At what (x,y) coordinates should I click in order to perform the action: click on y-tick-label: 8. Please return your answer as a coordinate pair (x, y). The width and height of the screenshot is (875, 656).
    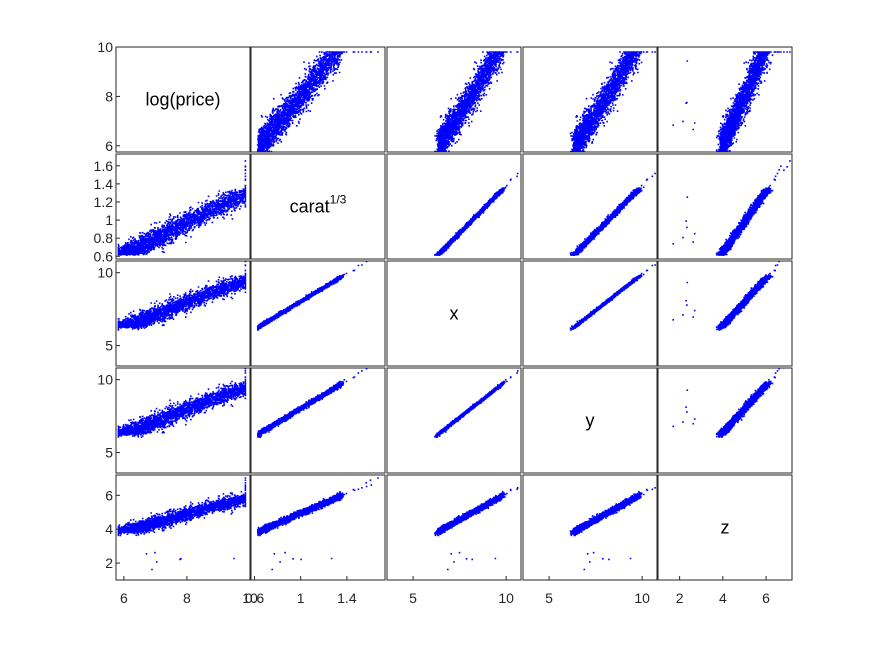
    Looking at the image, I should click on (109, 96).